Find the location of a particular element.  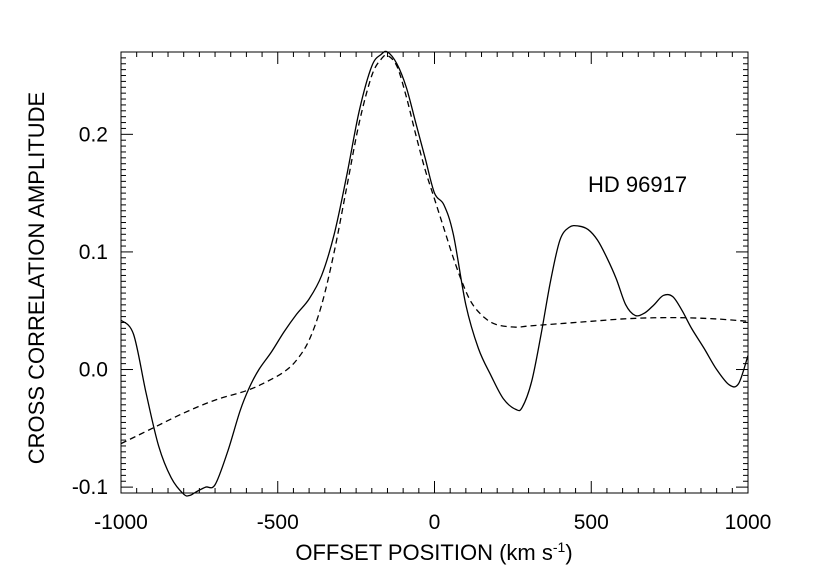

annotation-label: HD 96917 is located at coordinates (637, 184).